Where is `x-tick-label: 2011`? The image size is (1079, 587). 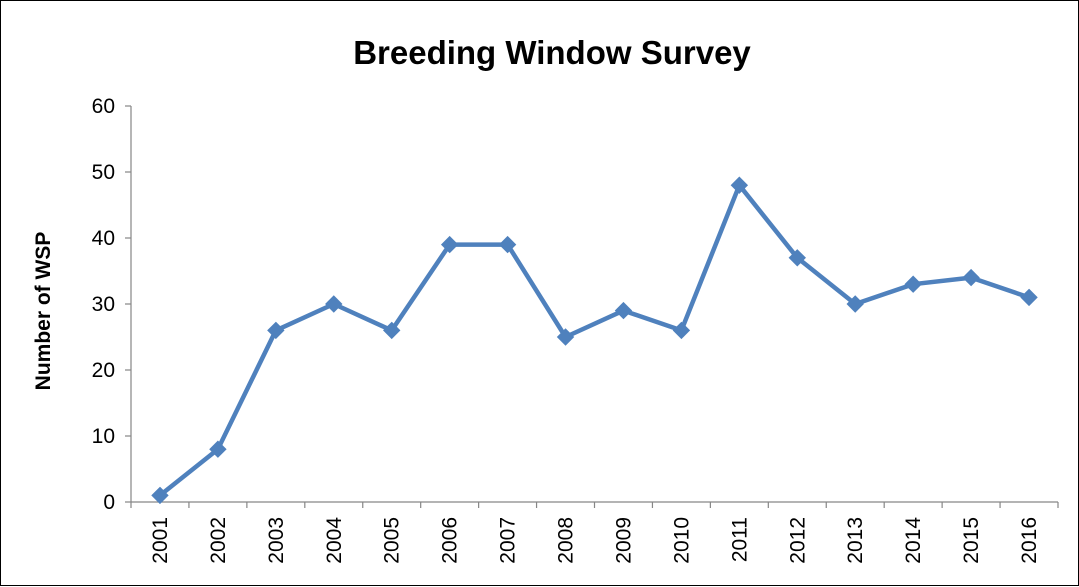
x-tick-label: 2011 is located at coordinates (739, 539).